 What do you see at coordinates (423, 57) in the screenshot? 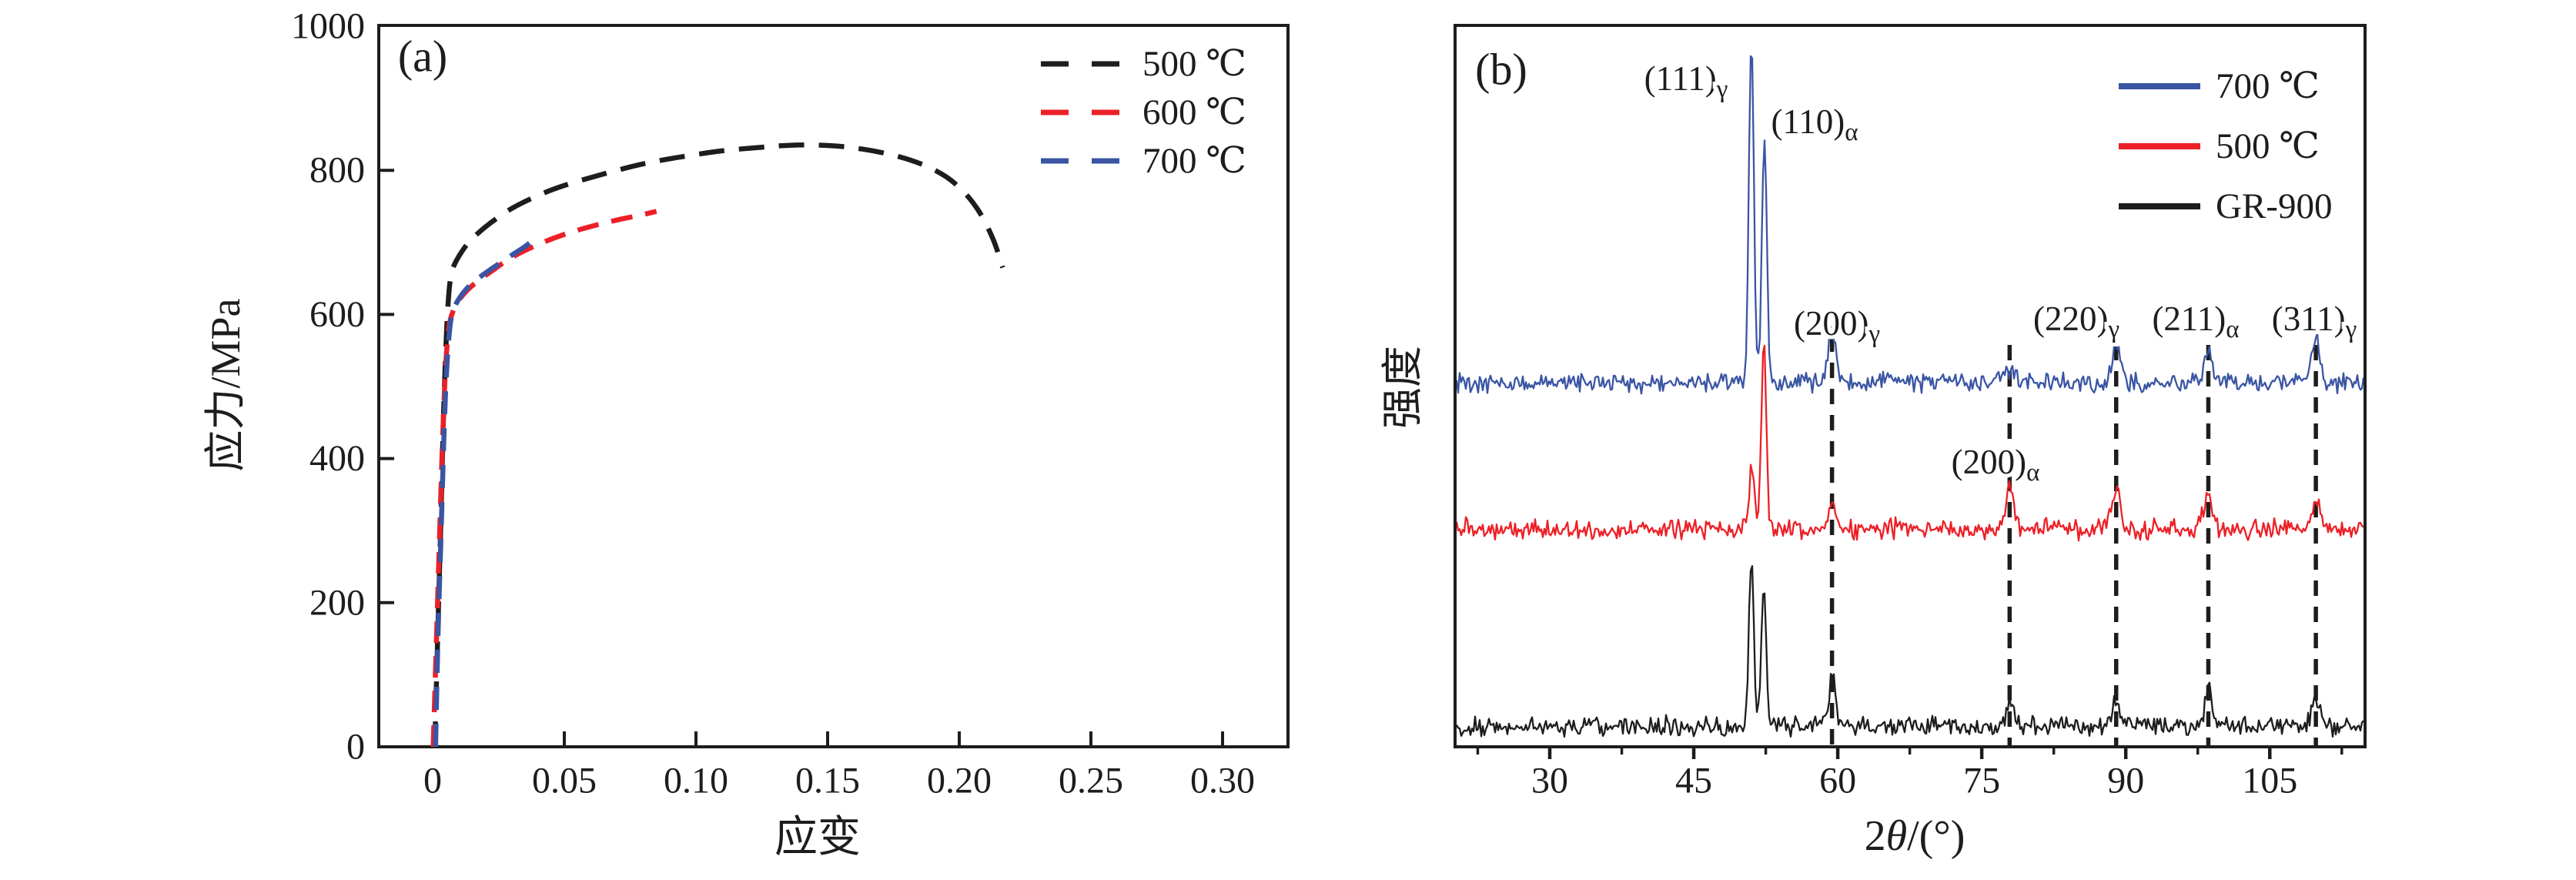
I see `panel-a-label: (a)` at bounding box center [423, 57].